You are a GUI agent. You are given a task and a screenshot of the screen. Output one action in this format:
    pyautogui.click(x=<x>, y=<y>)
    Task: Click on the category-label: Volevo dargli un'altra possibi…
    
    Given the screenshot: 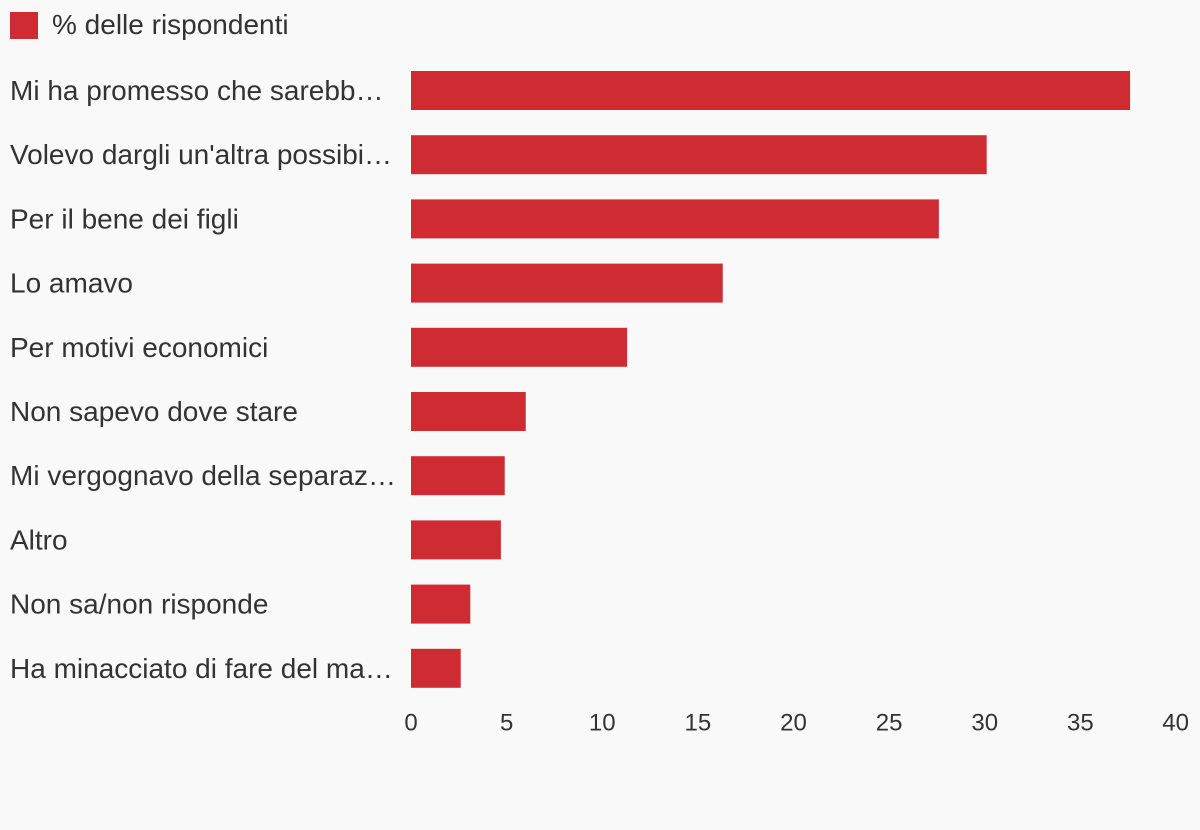 What is the action you would take?
    pyautogui.click(x=201, y=154)
    